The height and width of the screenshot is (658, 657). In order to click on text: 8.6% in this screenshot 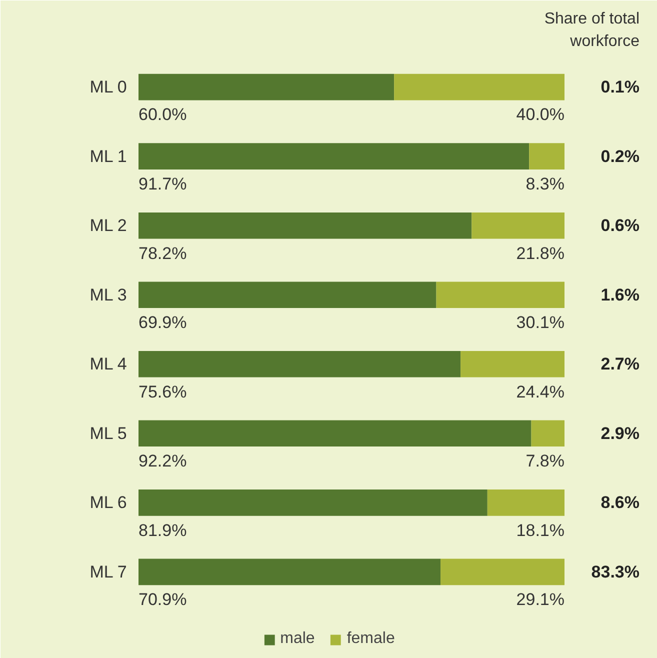, I will do `click(620, 502)`.